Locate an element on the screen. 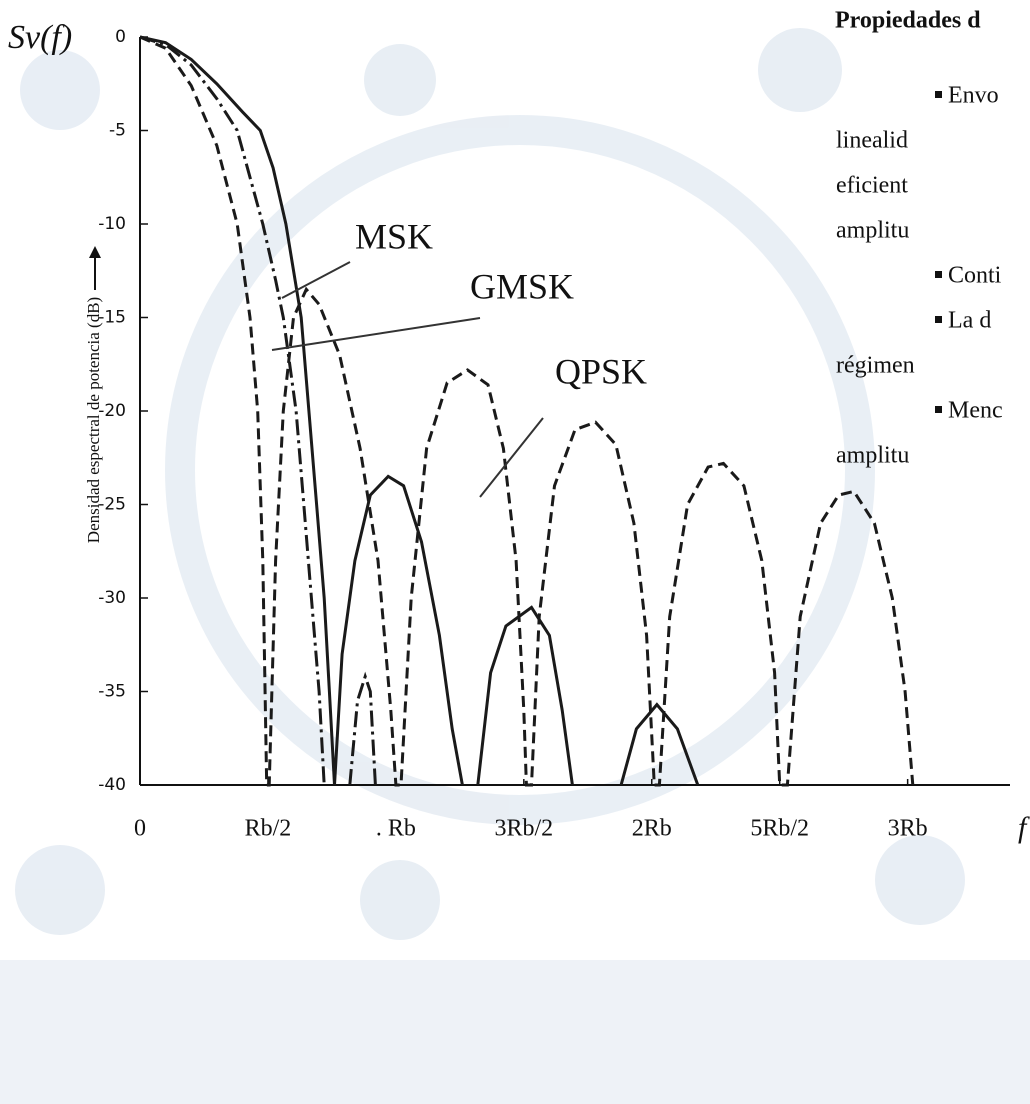 The height and width of the screenshot is (1104, 1030). y-tick-label: 0 is located at coordinates (120, 37).